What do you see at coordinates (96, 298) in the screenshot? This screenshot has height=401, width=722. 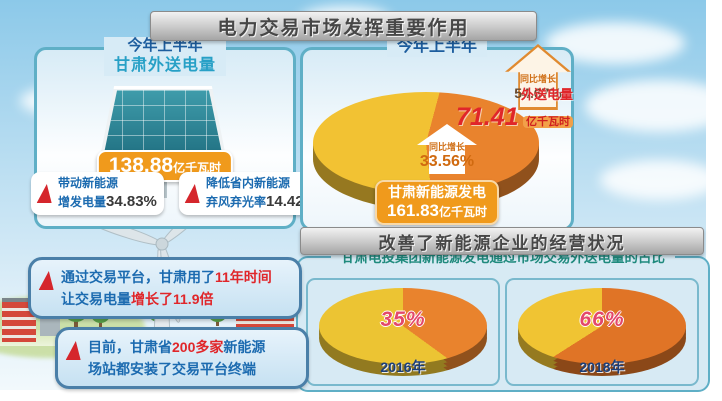 I see `text-segment: 让交易电量` at bounding box center [96, 298].